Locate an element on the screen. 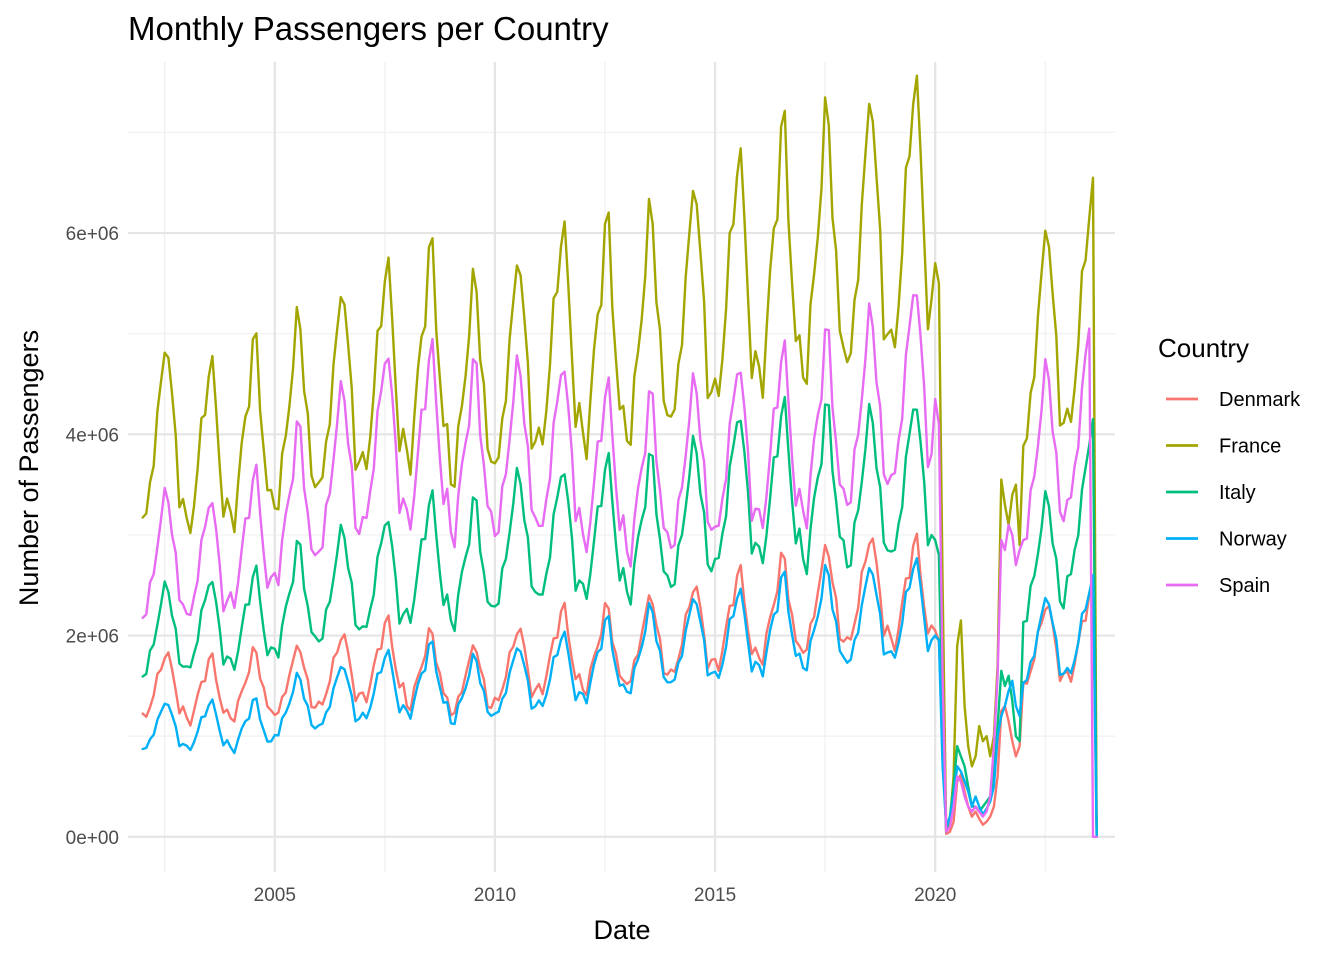  x-tick-label: 2020 is located at coordinates (935, 895).